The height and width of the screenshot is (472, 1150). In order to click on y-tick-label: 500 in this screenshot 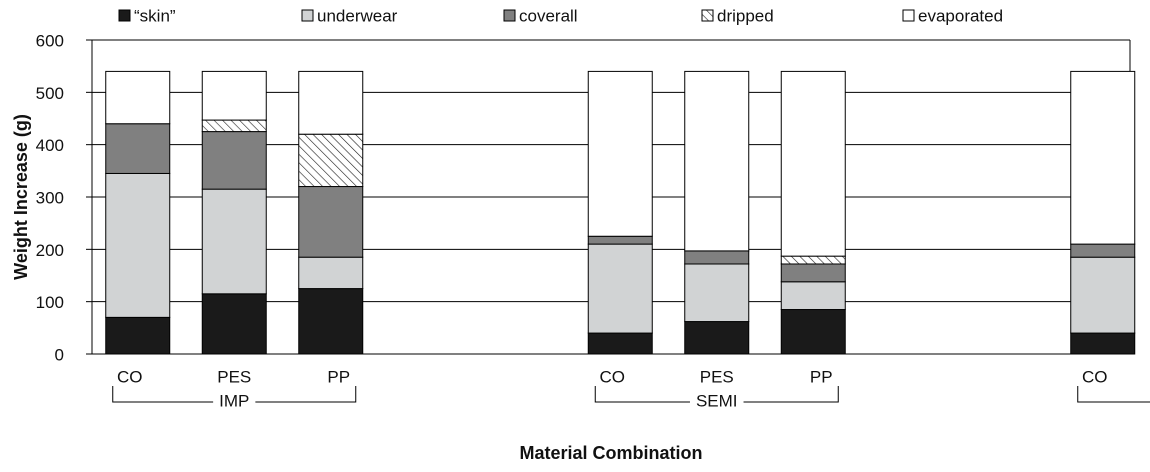, I will do `click(50, 93)`.